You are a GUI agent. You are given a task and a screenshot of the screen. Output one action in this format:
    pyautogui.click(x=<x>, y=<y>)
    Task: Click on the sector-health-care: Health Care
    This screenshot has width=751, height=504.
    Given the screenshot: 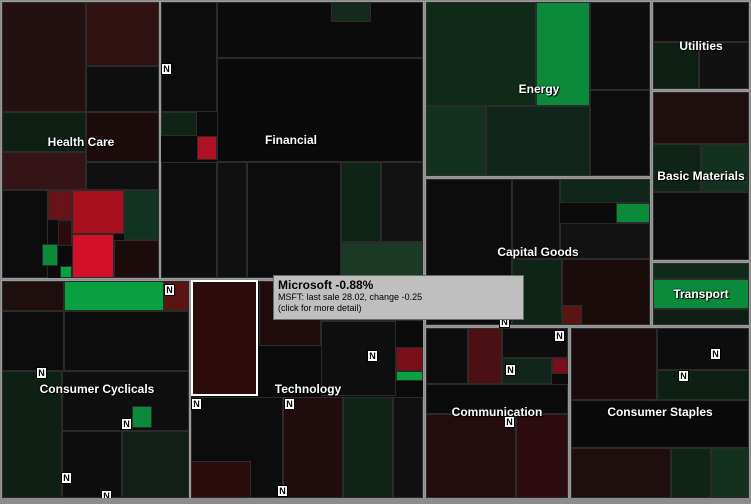 What is the action you would take?
    pyautogui.click(x=80, y=140)
    